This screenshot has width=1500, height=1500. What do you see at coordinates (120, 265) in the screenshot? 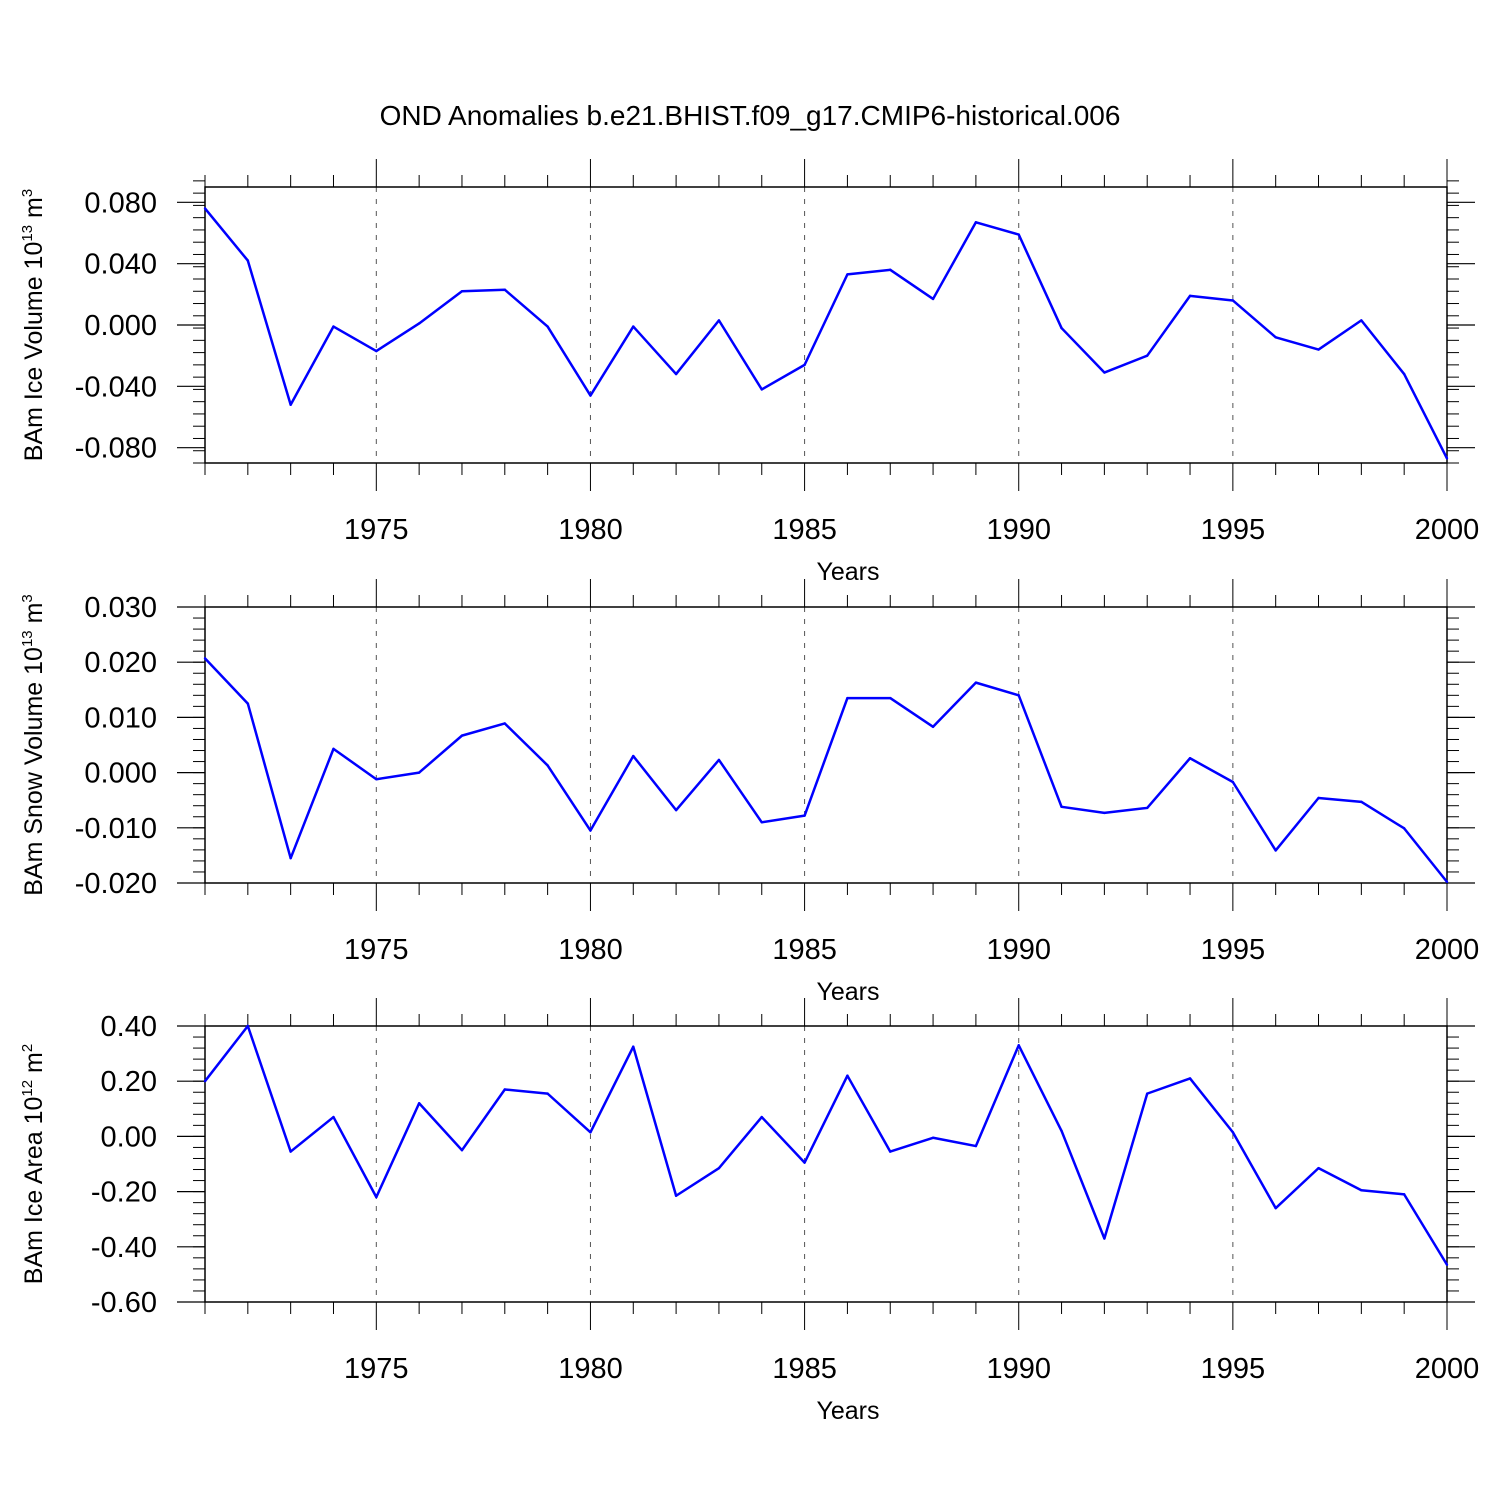
I see `y-tick-label: 0.040` at bounding box center [120, 265].